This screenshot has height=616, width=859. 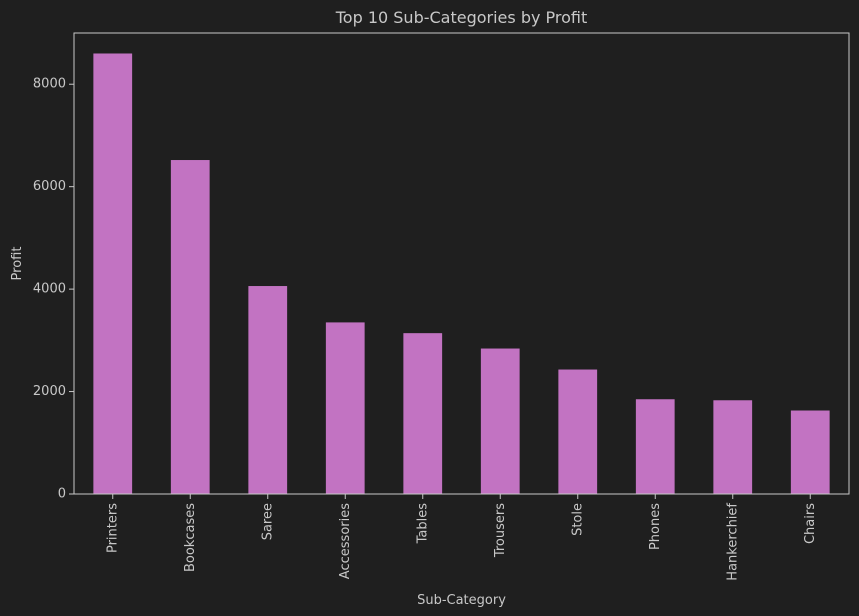 I want to click on y-axis: 0 2000 4000 6000 8000, so click(x=53, y=289).